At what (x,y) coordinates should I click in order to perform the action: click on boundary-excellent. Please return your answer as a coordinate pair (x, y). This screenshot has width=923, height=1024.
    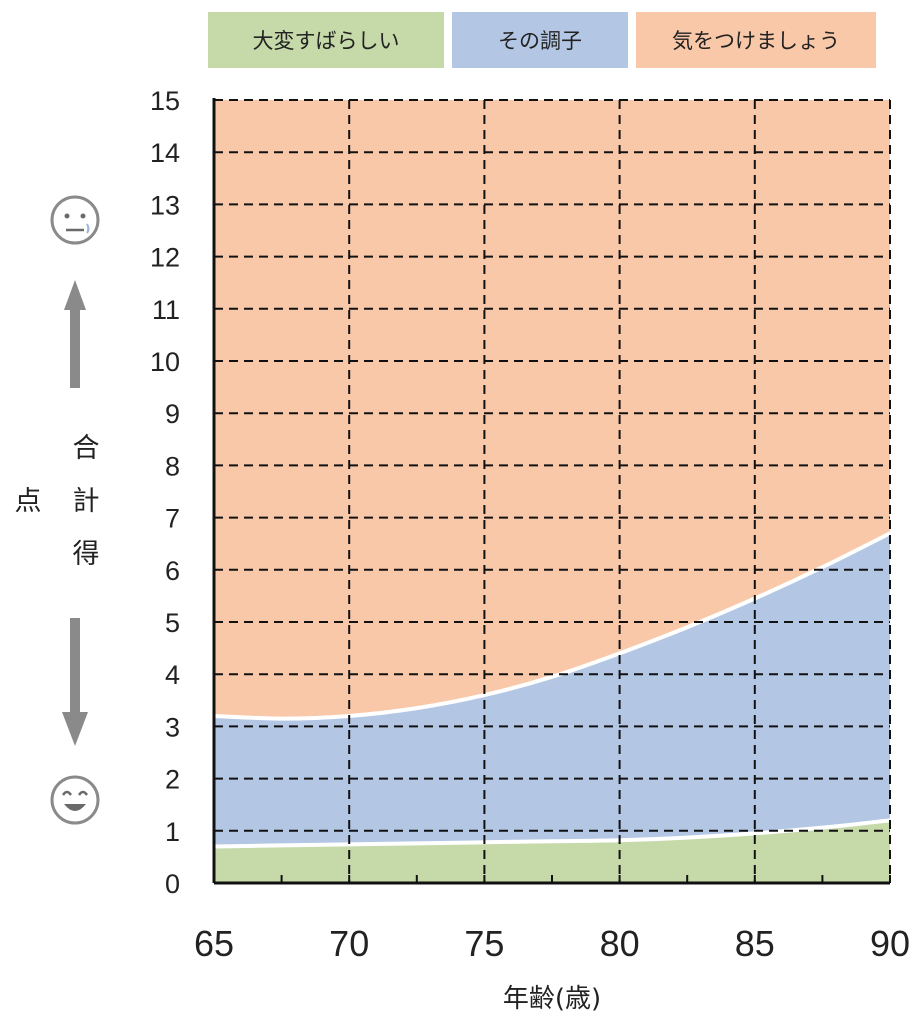
    Looking at the image, I should click on (552, 833).